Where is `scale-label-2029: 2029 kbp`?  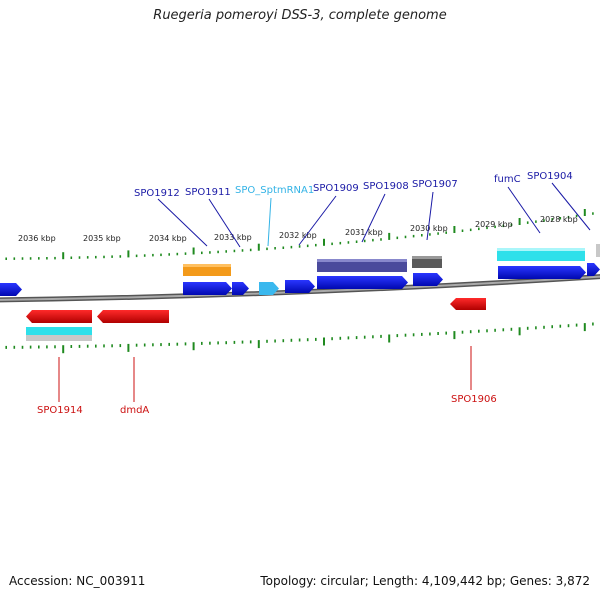
scale-label-2029: 2029 kbp is located at coordinates (494, 224).